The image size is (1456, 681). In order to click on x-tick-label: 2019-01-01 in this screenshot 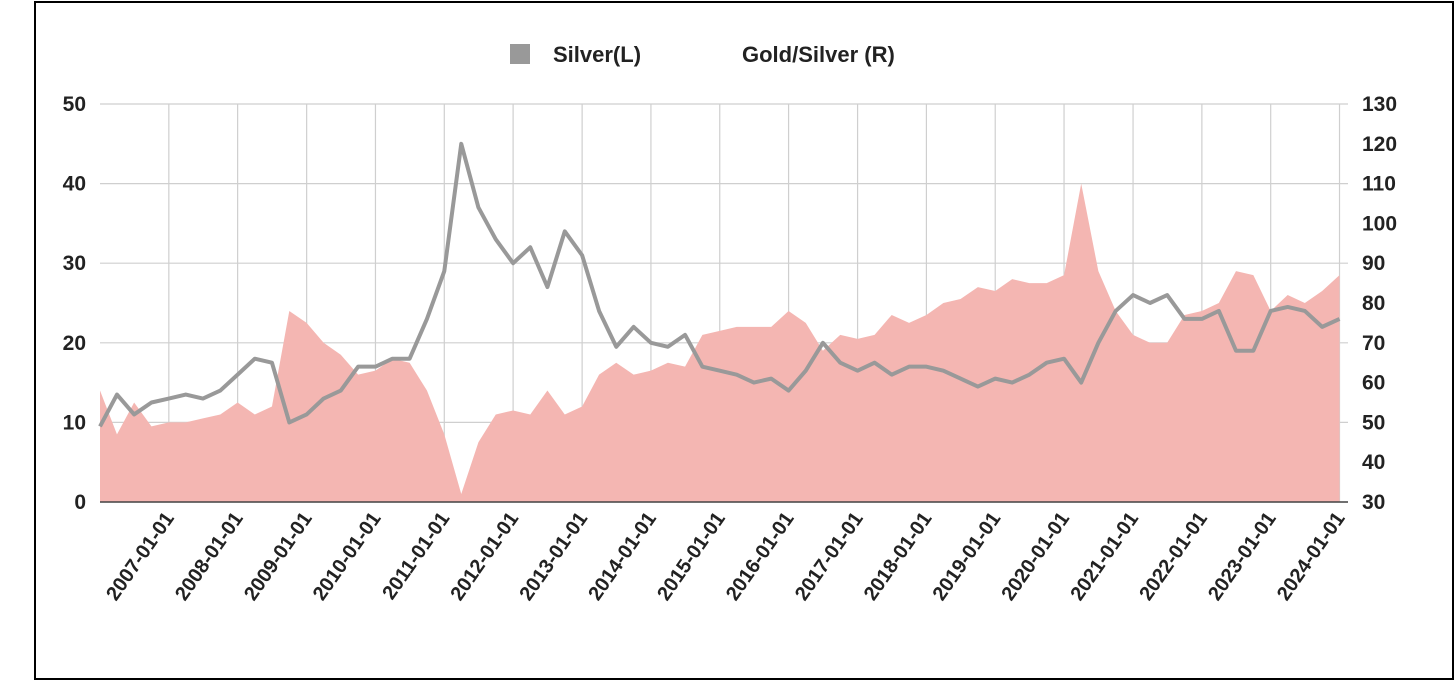, I will do `click(967, 556)`.